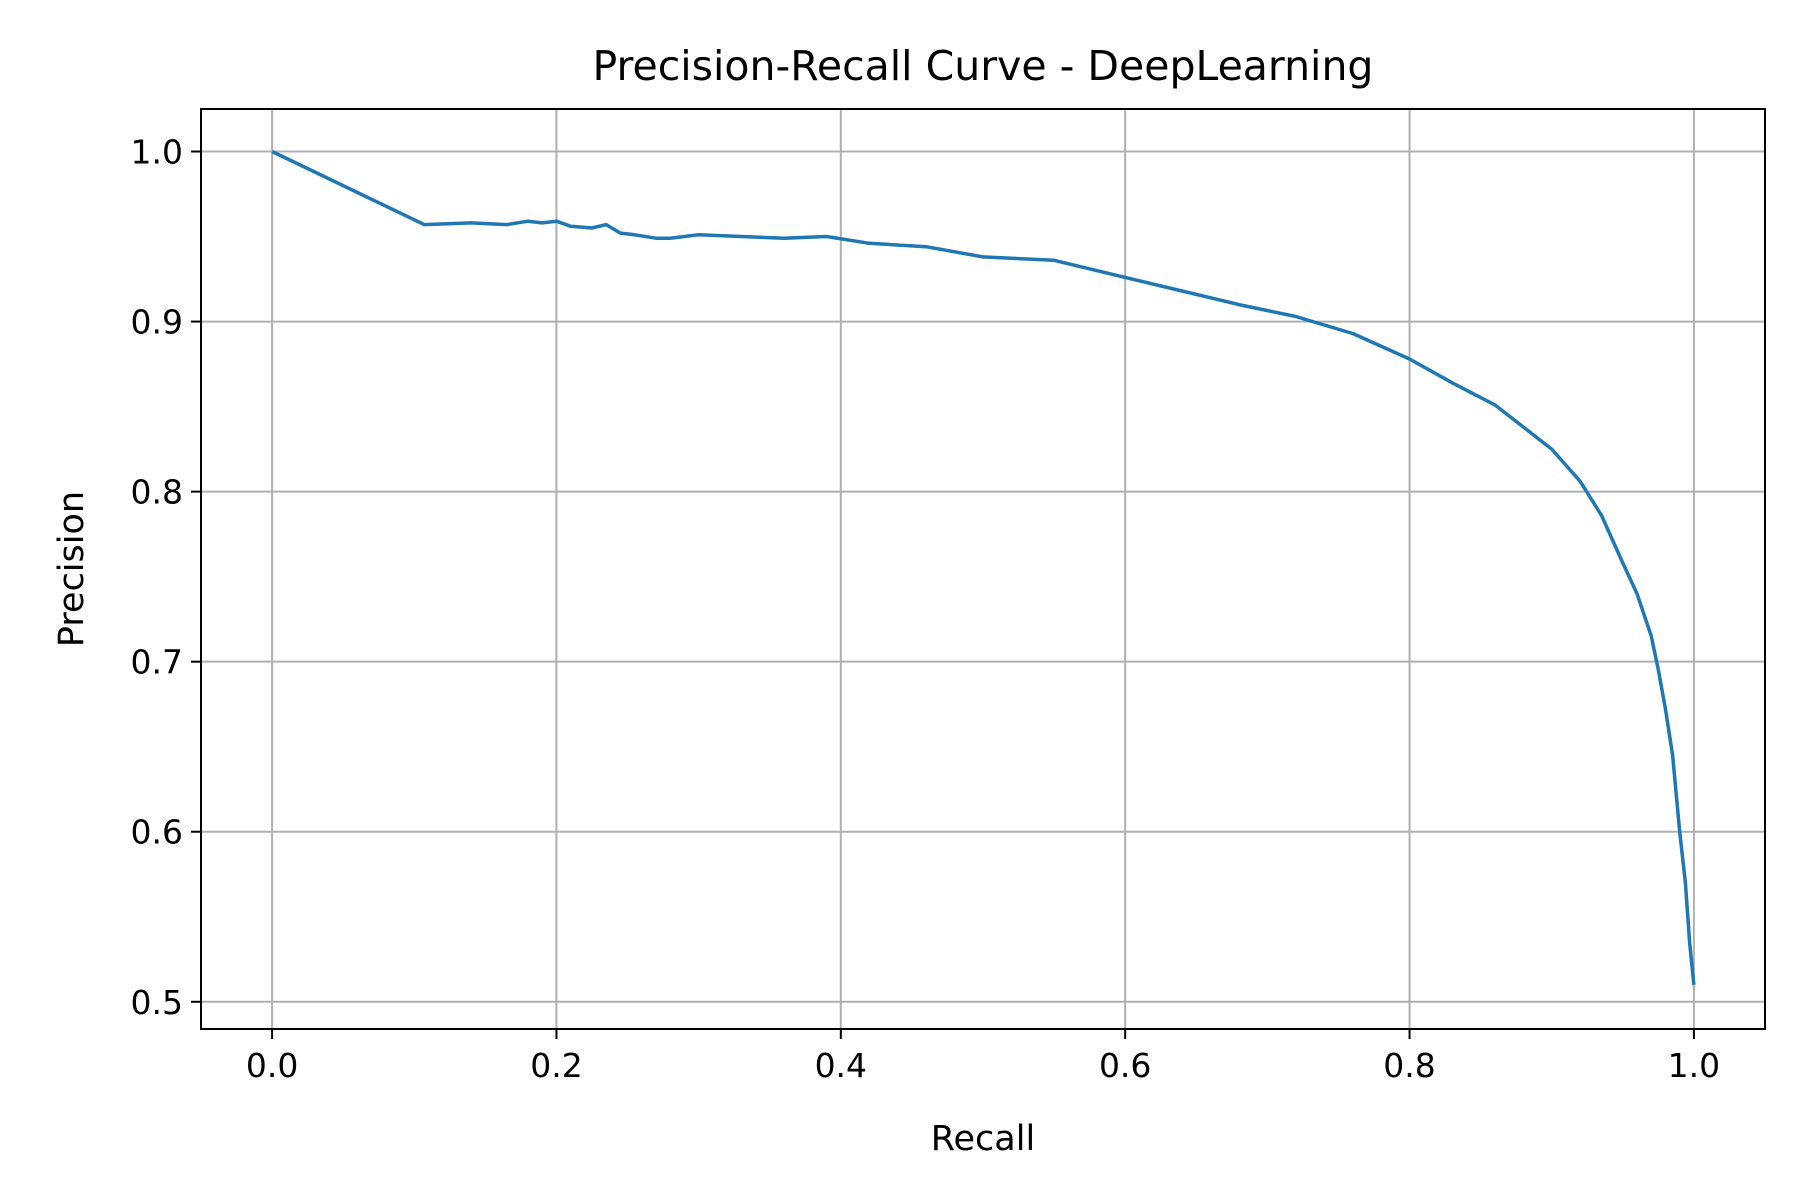 The image size is (1800, 1200). Describe the element at coordinates (1694, 1065) in the screenshot. I see `x-tick-label: 1.0` at that location.